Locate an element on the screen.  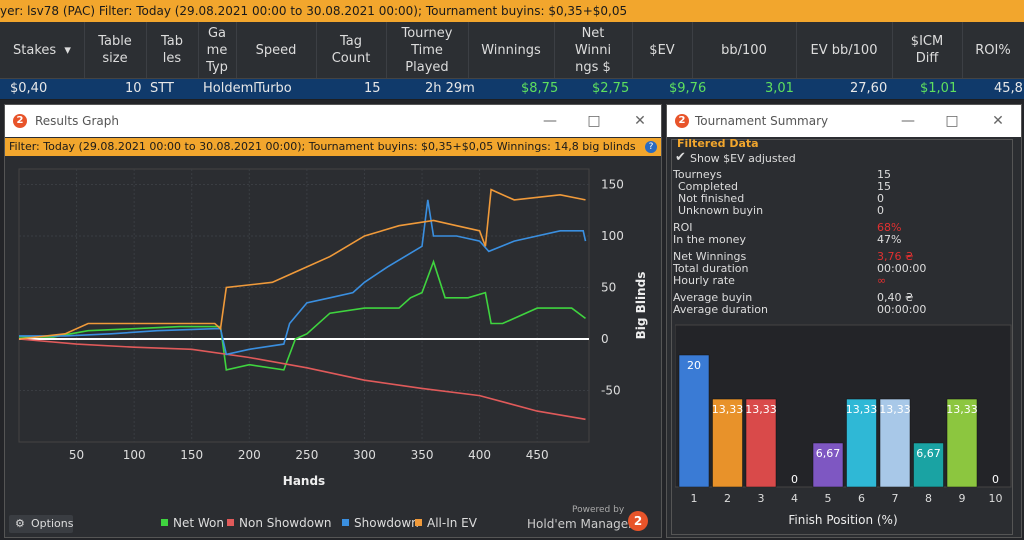
y-tick-label: 0 is located at coordinates (605, 339).